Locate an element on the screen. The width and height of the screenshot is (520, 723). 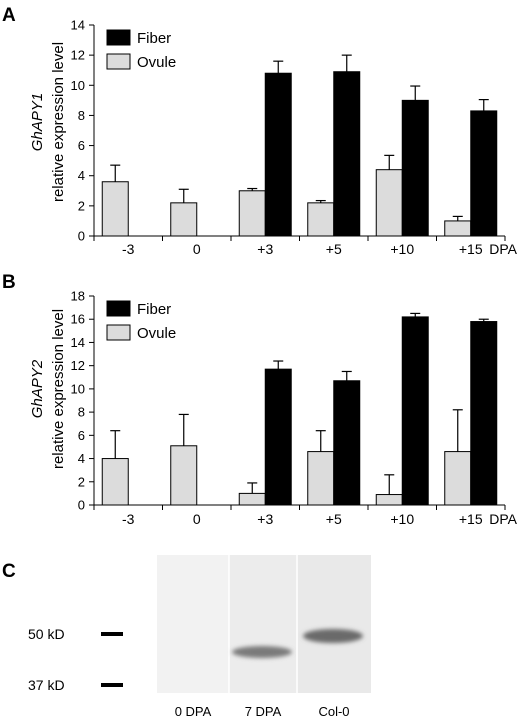
lane-label-7dpa: 7 DPA is located at coordinates (263, 711).